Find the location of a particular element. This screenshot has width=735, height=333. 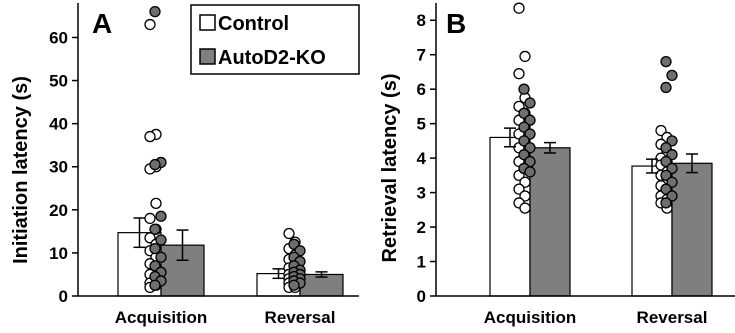

panel-b-categories: Acquisition Reversal is located at coordinates (596, 317).